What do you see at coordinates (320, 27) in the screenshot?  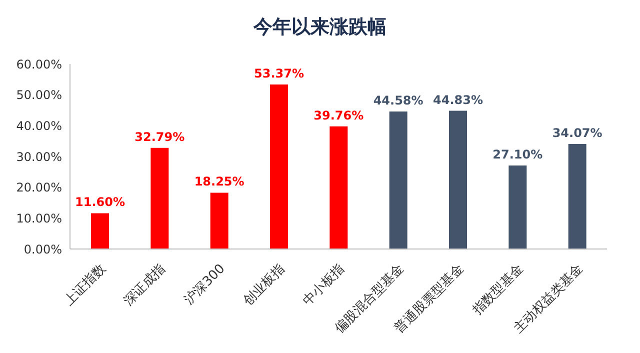 I see `chart-title: 今年以来涨跌幅` at bounding box center [320, 27].